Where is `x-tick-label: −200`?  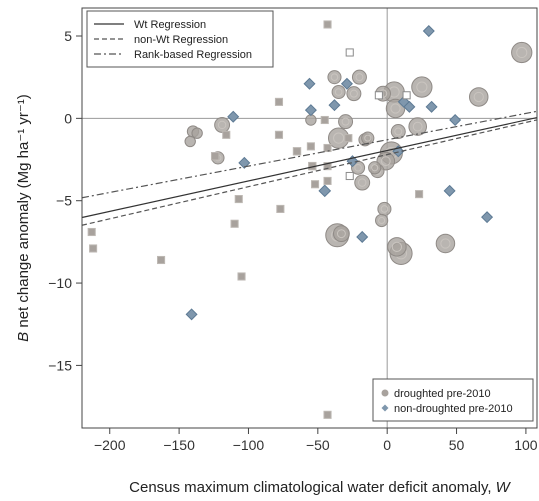 x-tick-label: −200 is located at coordinates (110, 445).